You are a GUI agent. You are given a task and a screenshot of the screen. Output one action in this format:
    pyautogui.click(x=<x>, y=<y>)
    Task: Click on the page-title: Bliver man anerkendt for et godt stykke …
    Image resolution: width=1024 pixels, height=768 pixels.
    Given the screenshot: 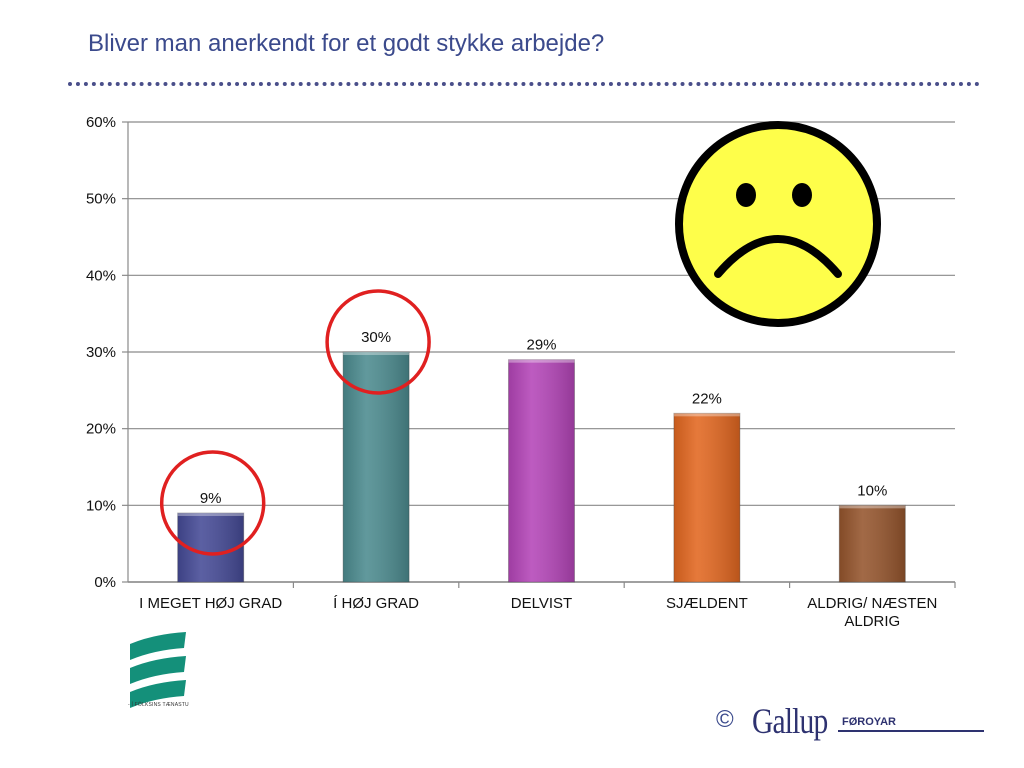 What is the action you would take?
    pyautogui.click(x=346, y=43)
    